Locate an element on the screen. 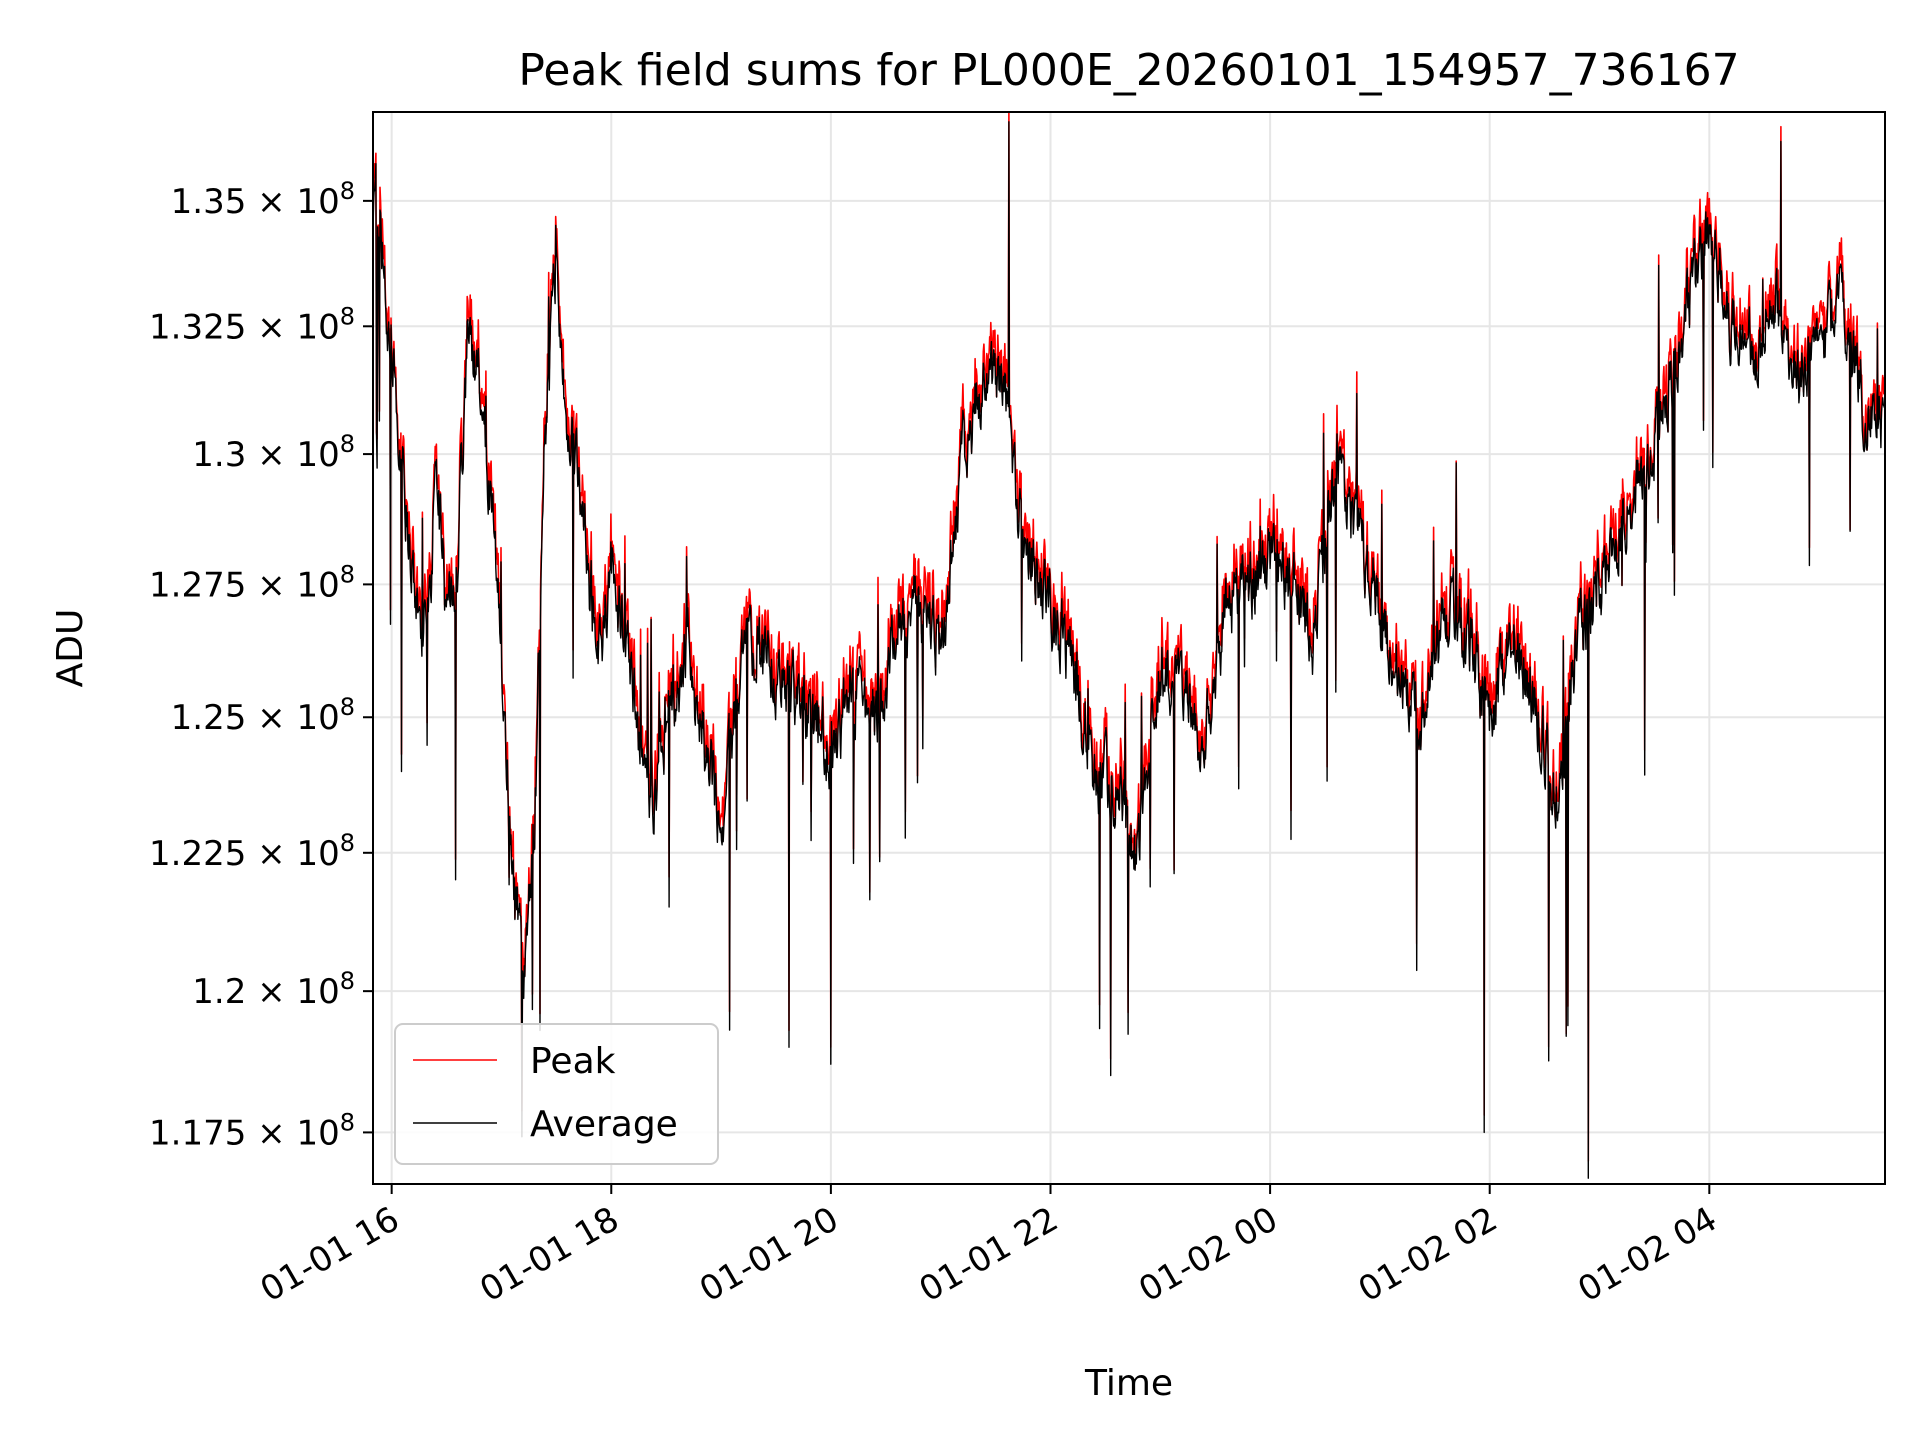  y-tick-label: 1.275 × 108 is located at coordinates (252, 582).